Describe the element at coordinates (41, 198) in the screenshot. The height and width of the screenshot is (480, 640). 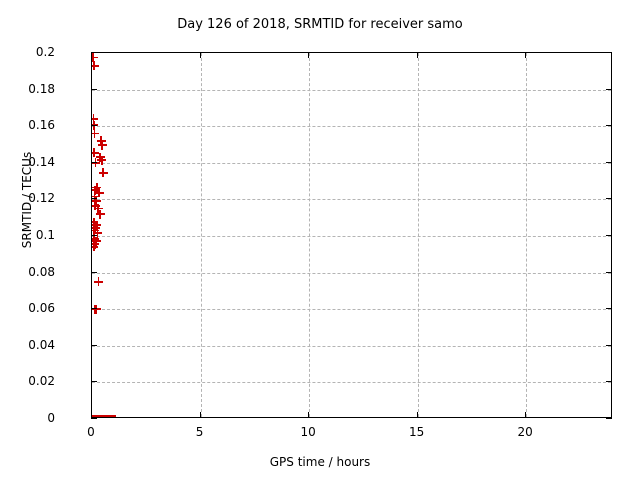
I see `y-axis-tick-label: 0.12` at that location.